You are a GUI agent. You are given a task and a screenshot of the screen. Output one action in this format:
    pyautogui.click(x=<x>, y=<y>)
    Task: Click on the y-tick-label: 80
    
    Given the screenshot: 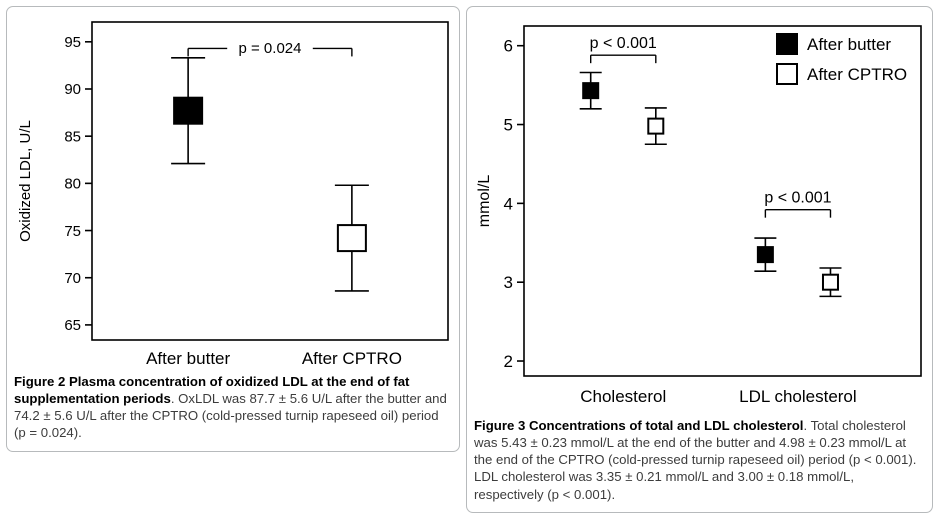 What is the action you would take?
    pyautogui.click(x=72, y=184)
    